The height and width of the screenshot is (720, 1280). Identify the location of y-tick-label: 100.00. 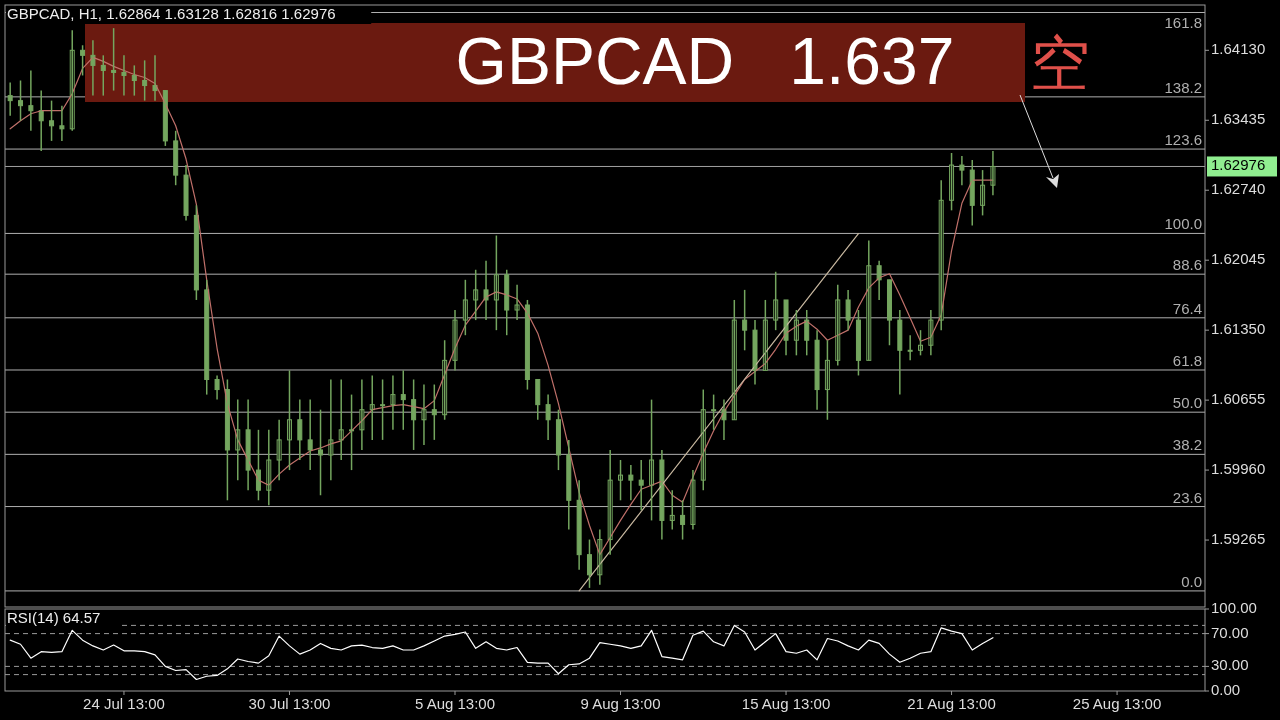
(1234, 607).